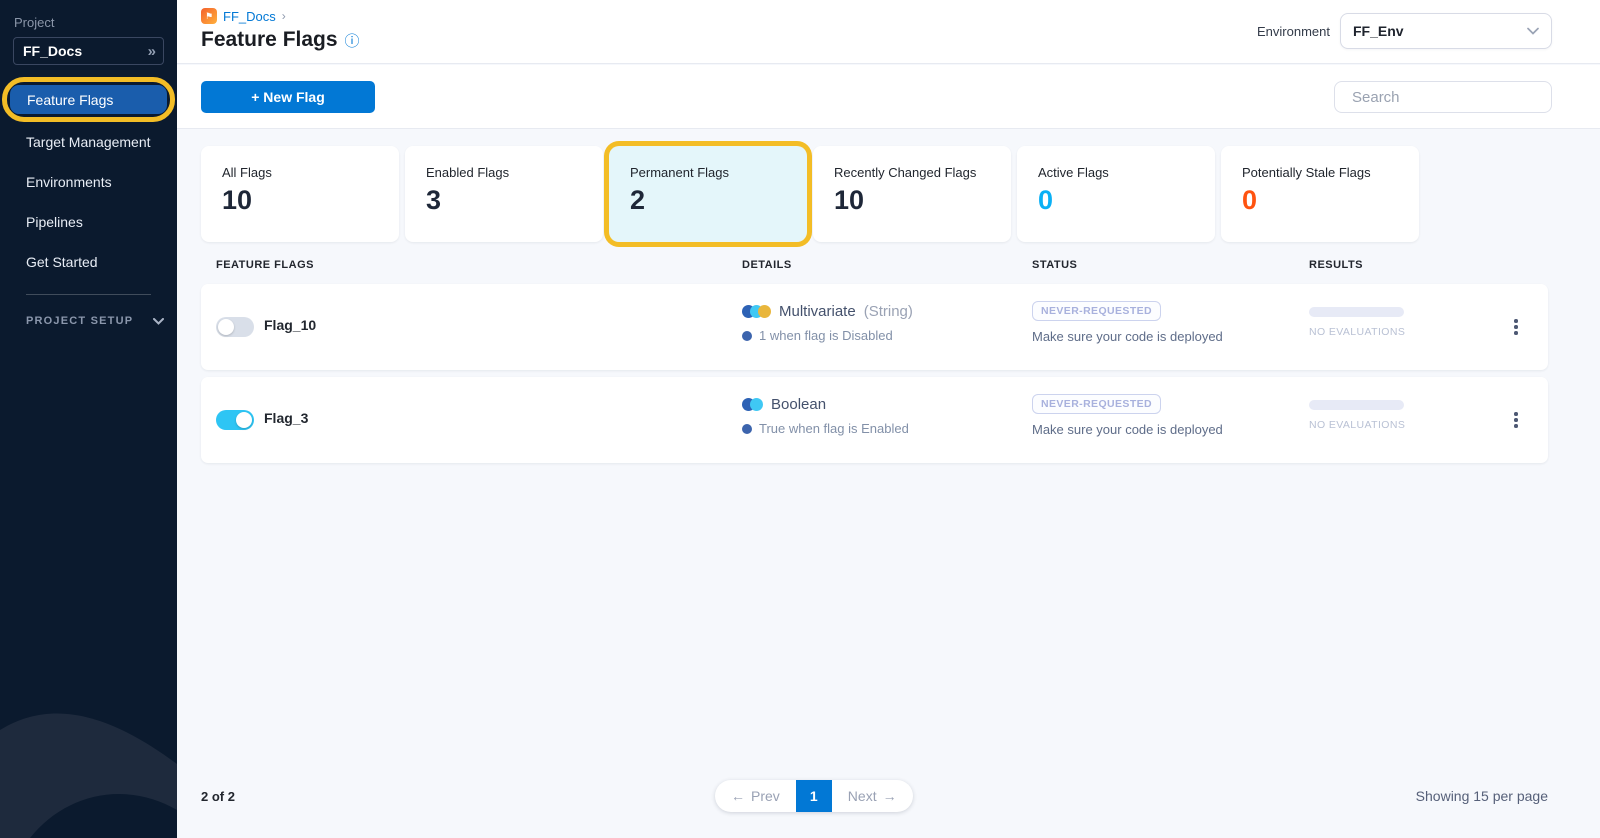 This screenshot has height=838, width=1600. I want to click on details-cell: Boolean True when flag is Enabled, so click(825, 416).